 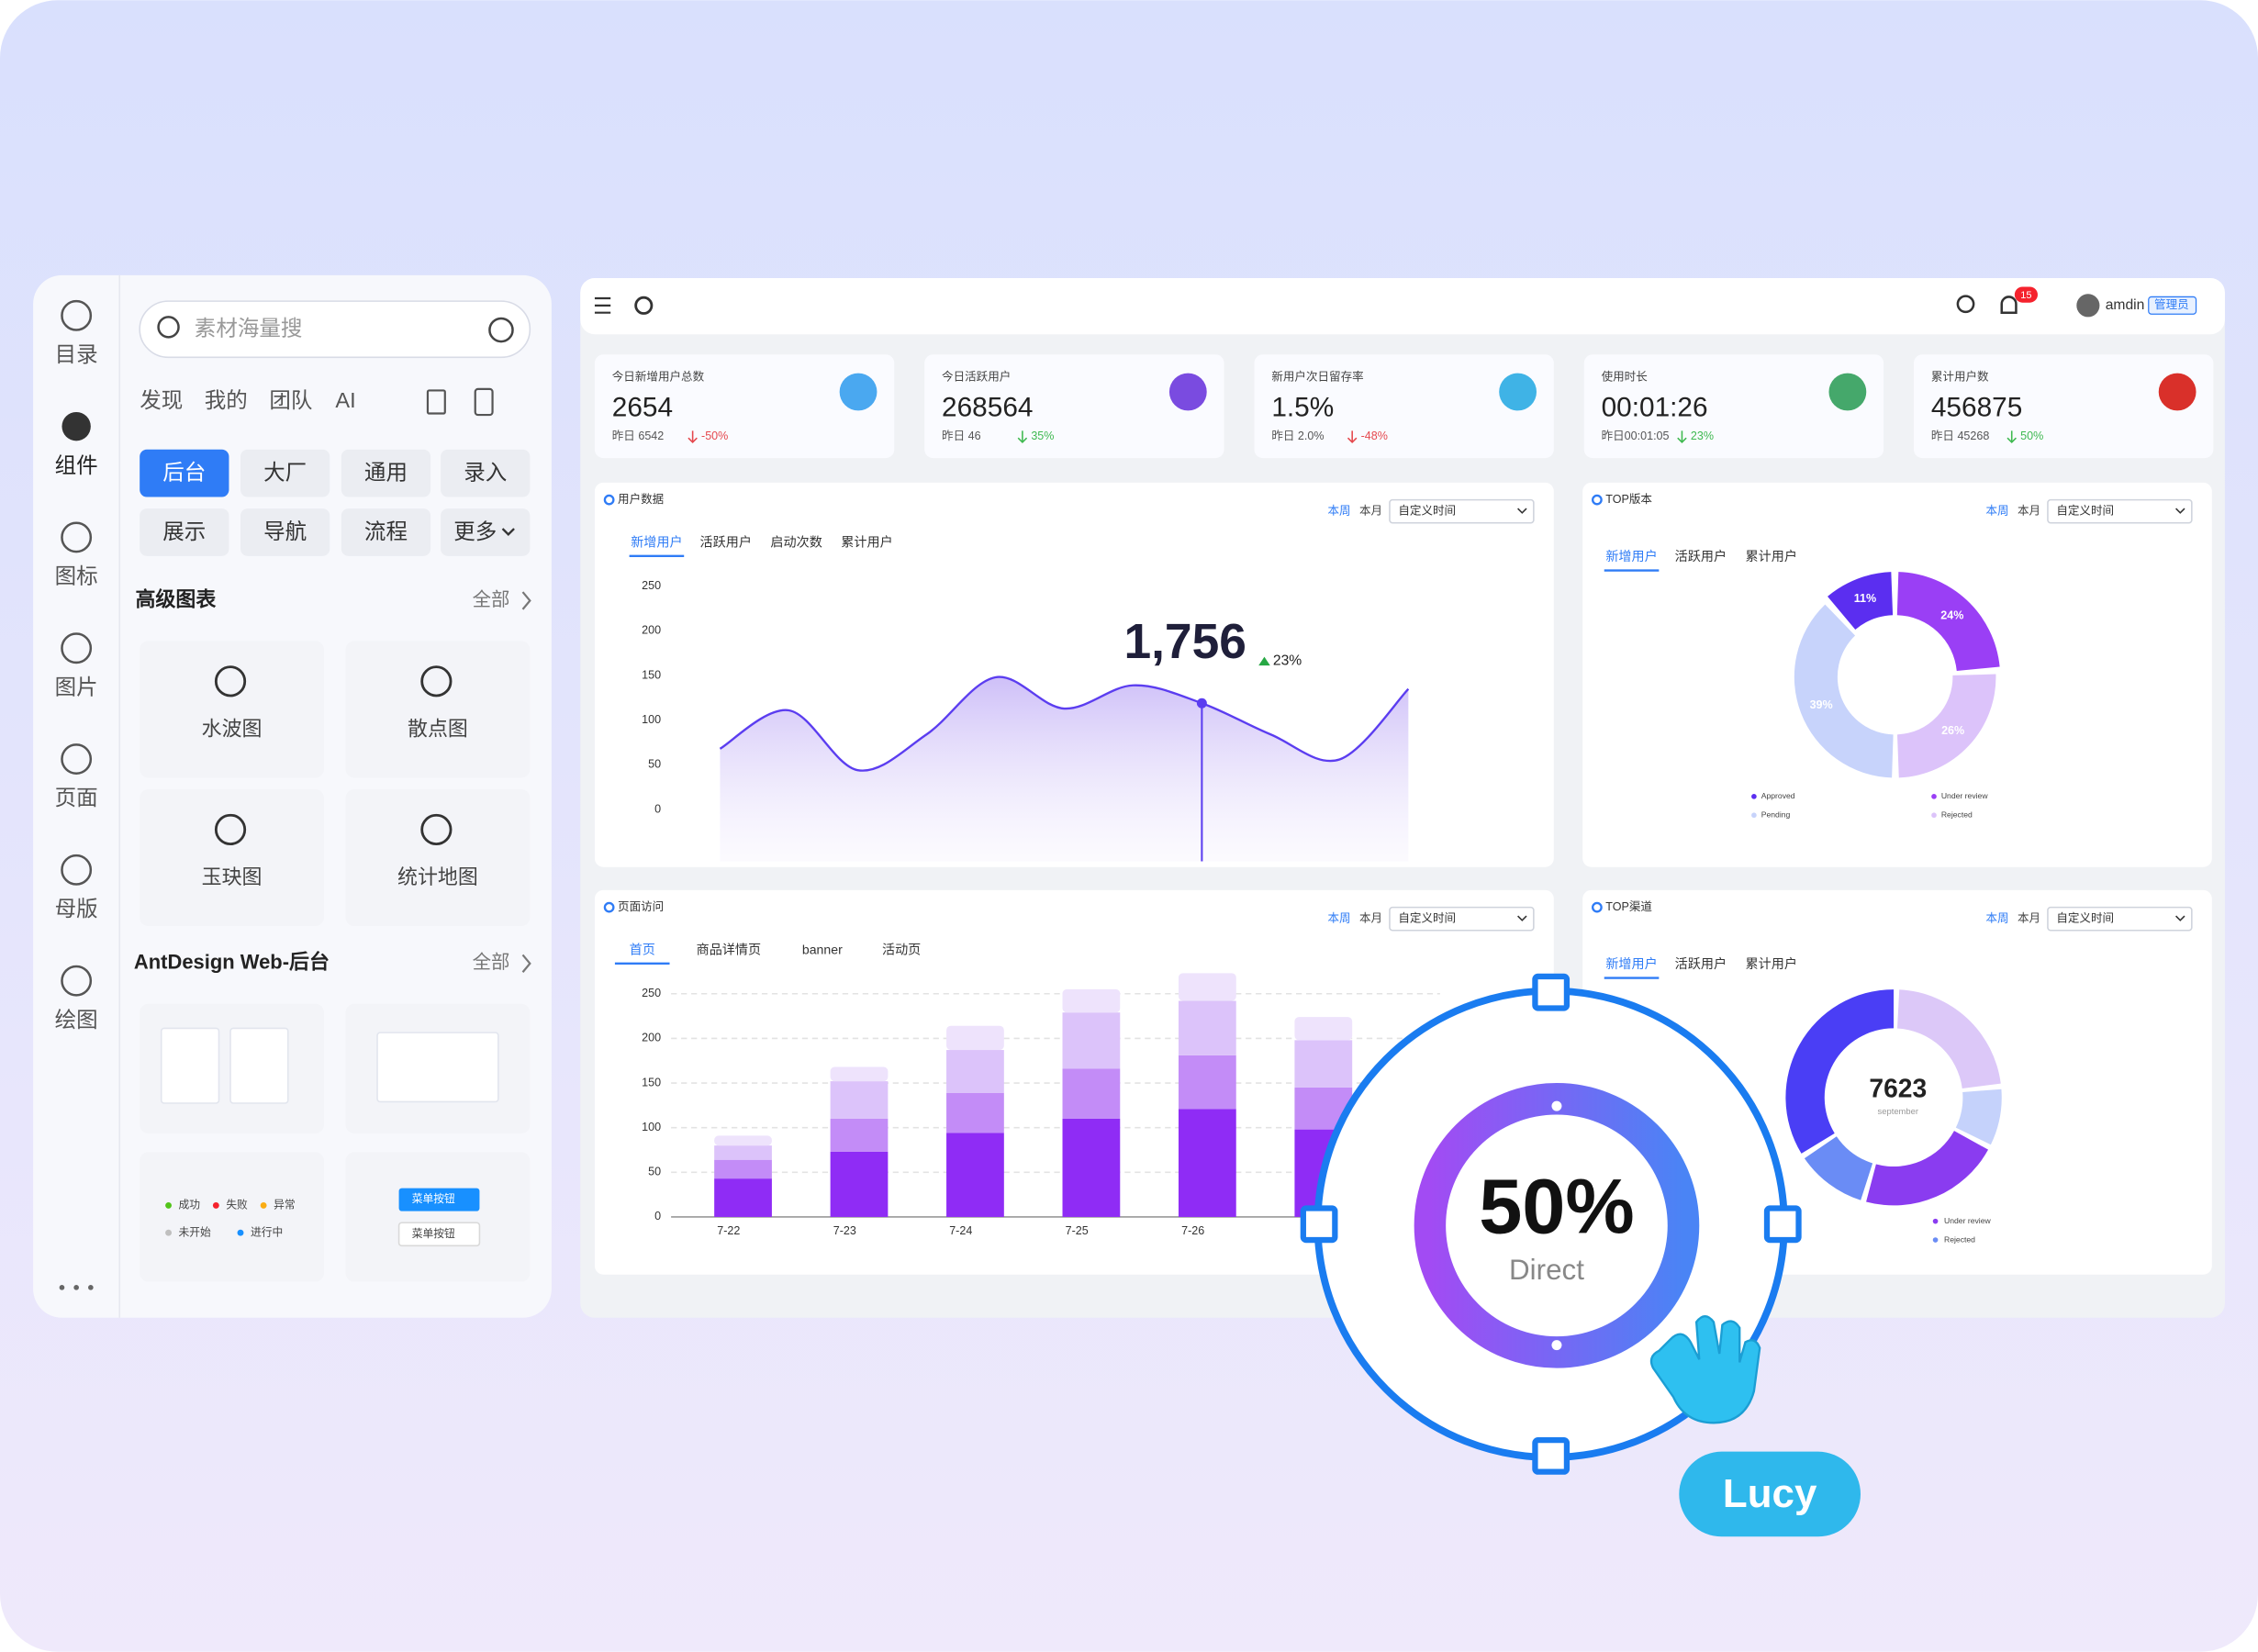 I want to click on card, so click(x=1897, y=675).